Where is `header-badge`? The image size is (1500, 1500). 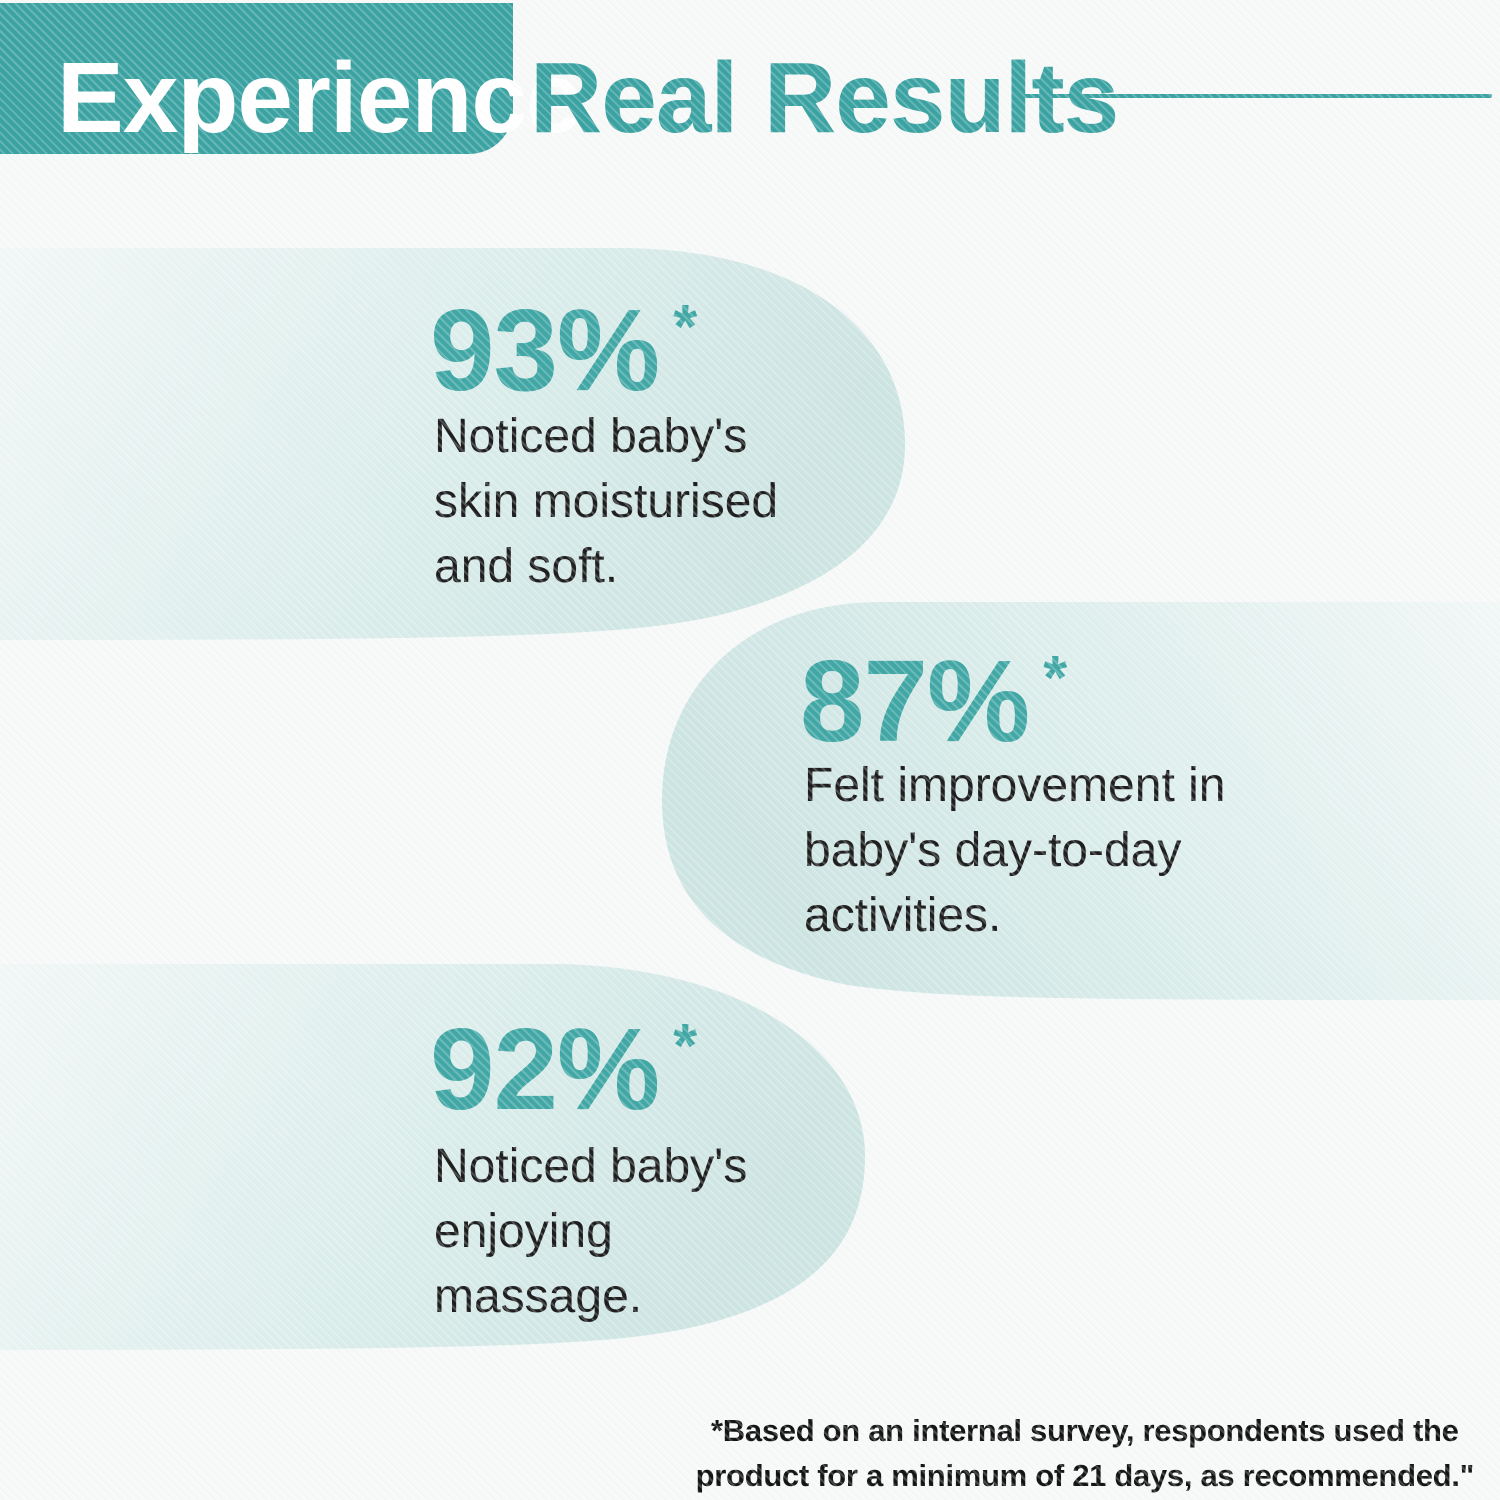
header-badge is located at coordinates (256, 78).